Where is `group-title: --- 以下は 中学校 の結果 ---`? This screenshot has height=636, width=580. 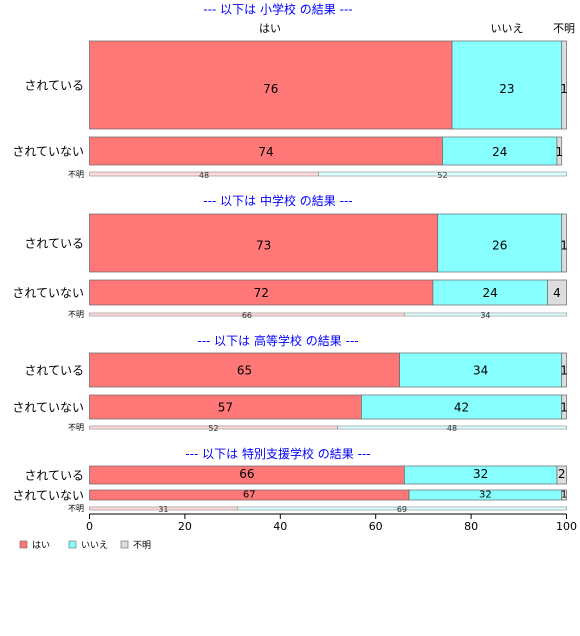 group-title: --- 以下は 中学校 の結果 --- is located at coordinates (277, 200).